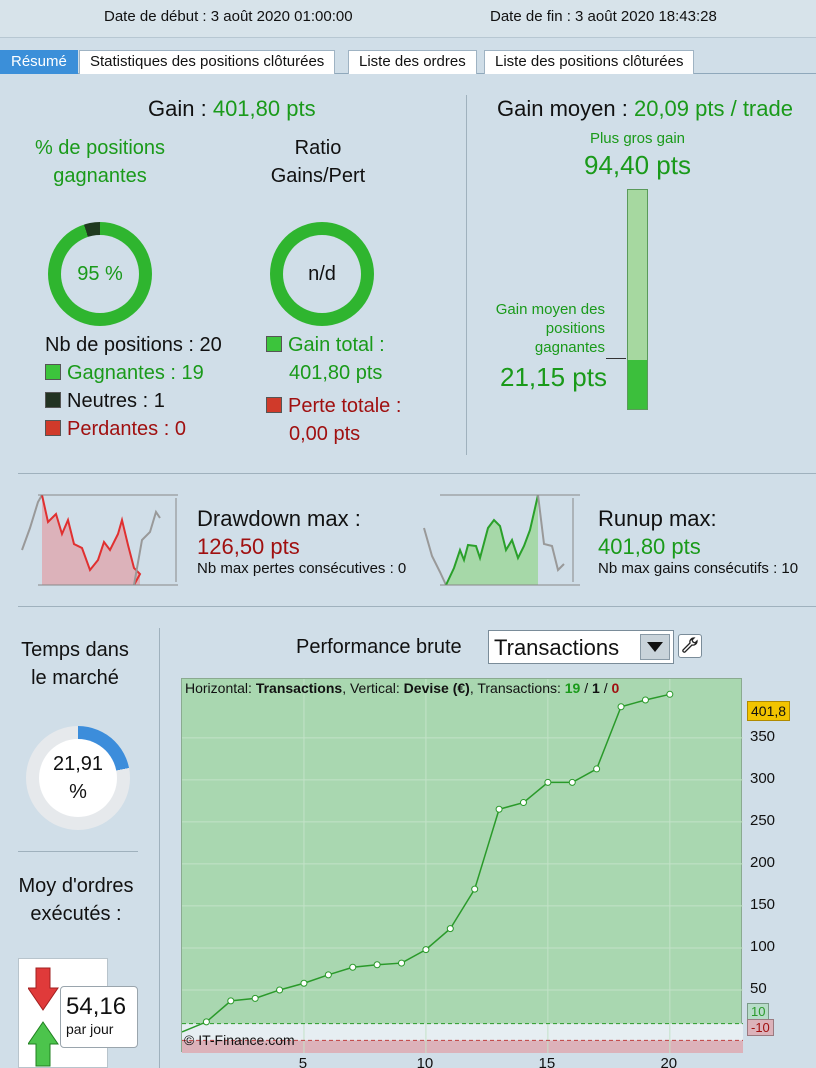 Image resolution: width=816 pixels, height=1068 pixels. I want to click on tab-statistiques: Statistiques des positions clôturées, so click(207, 62).